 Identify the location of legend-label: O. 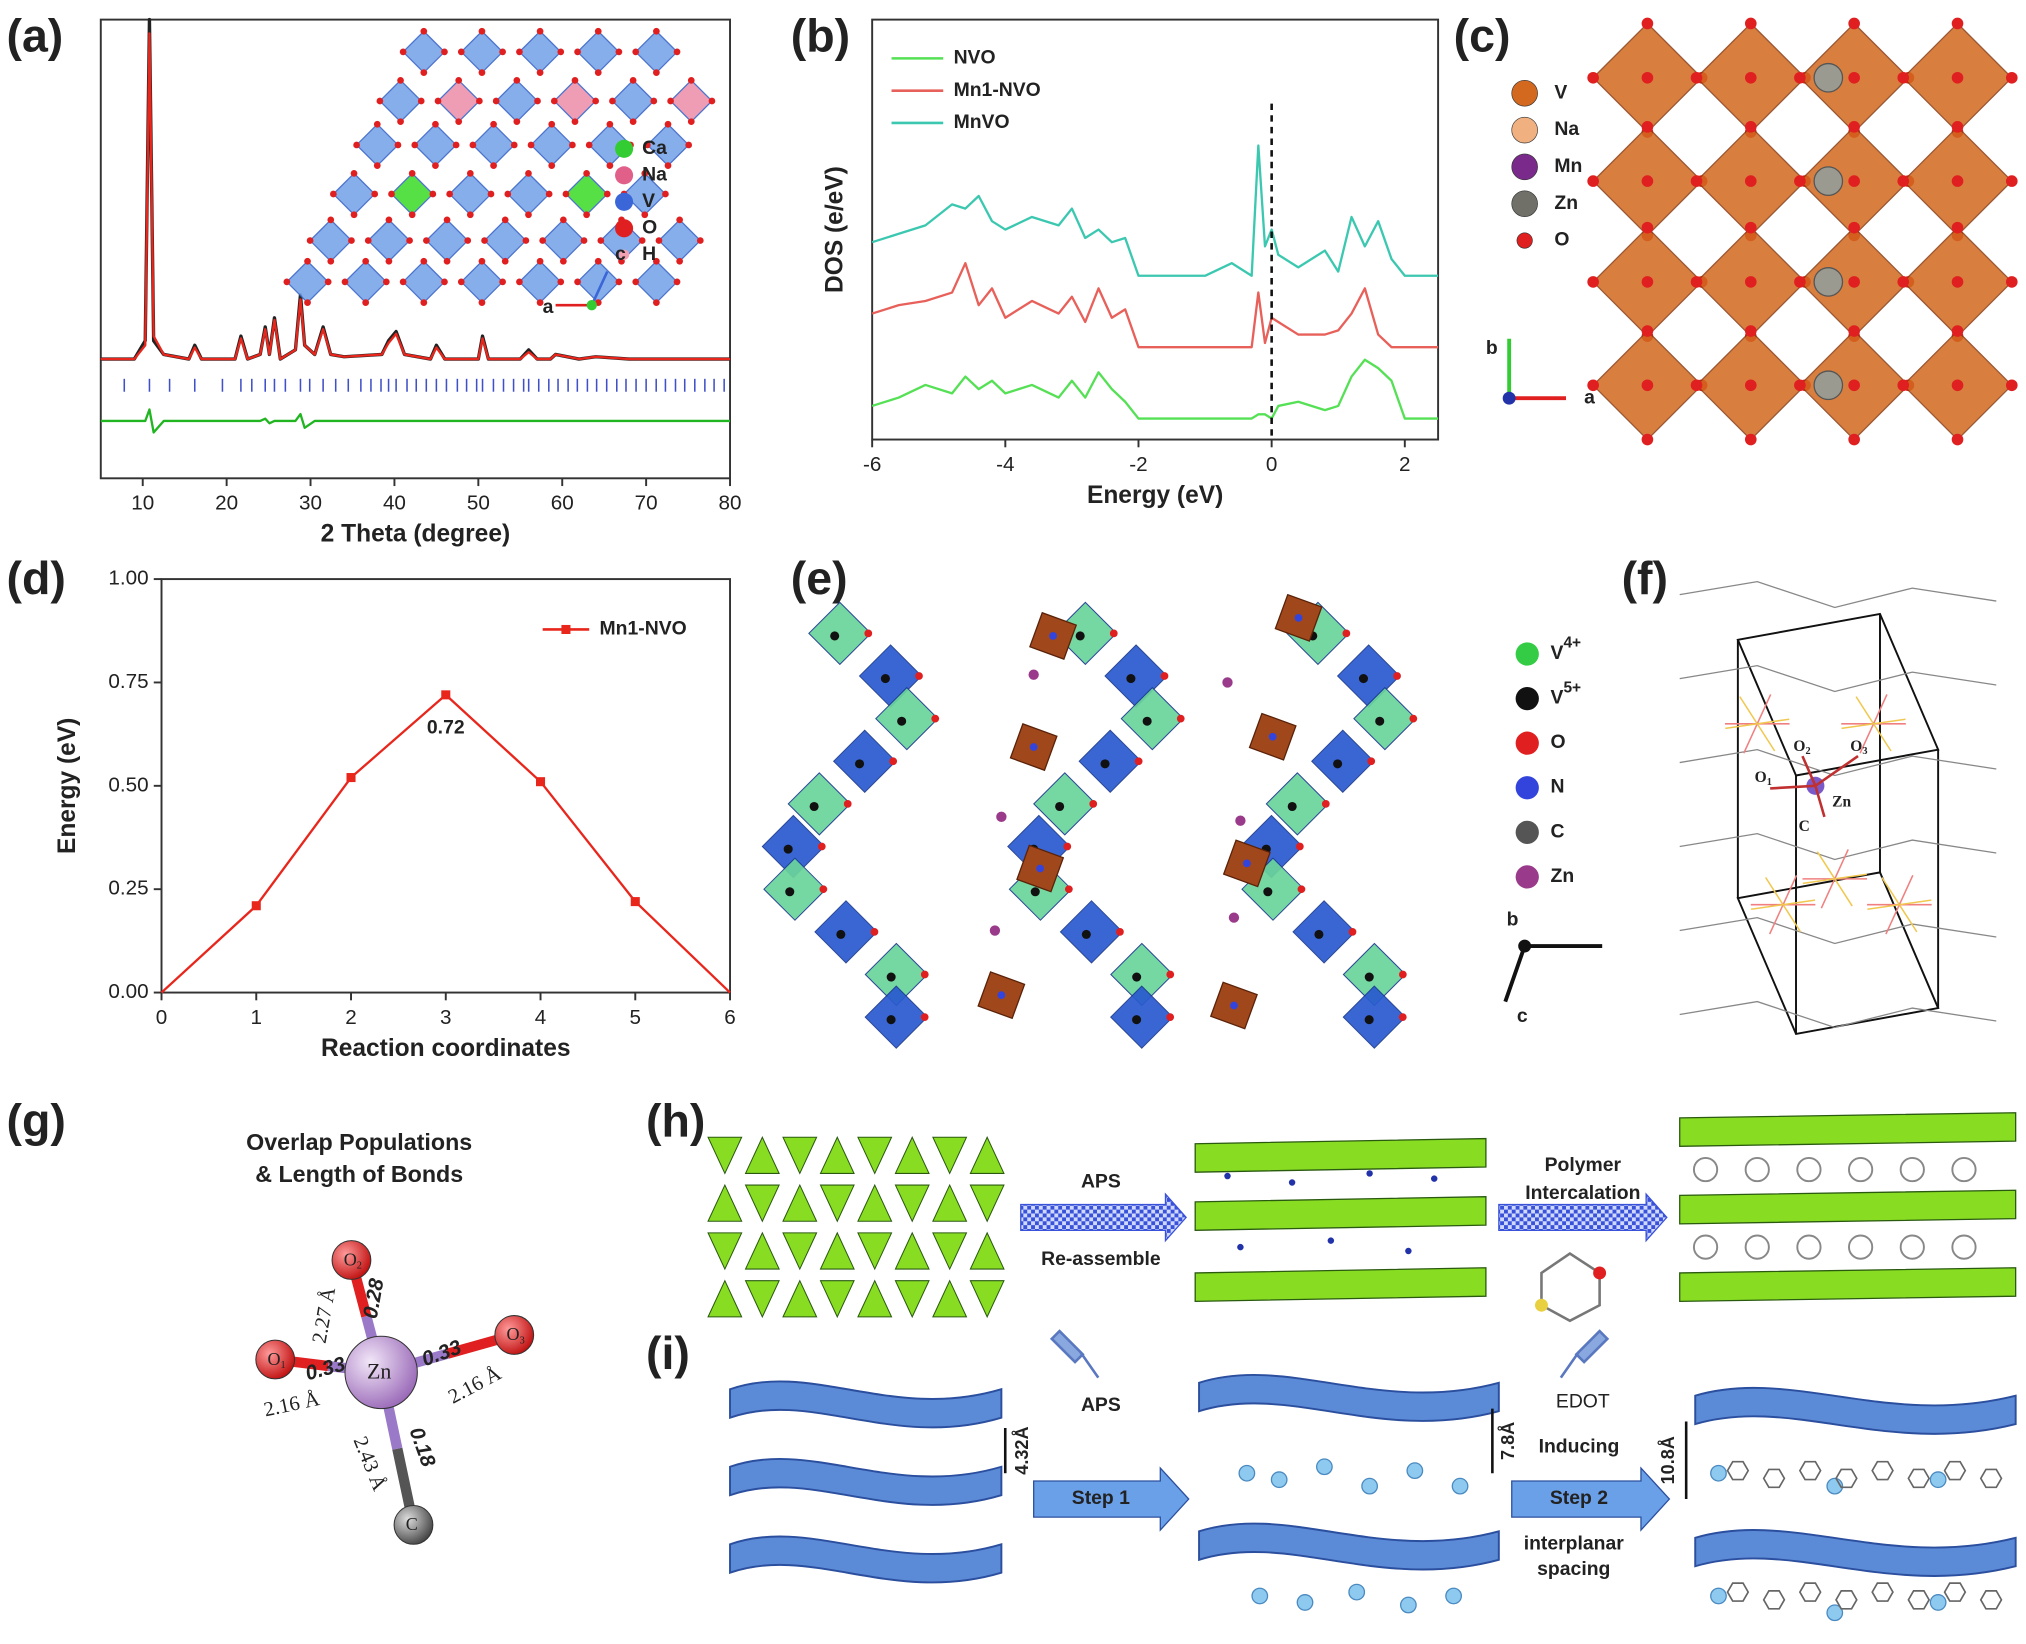
(1558, 742).